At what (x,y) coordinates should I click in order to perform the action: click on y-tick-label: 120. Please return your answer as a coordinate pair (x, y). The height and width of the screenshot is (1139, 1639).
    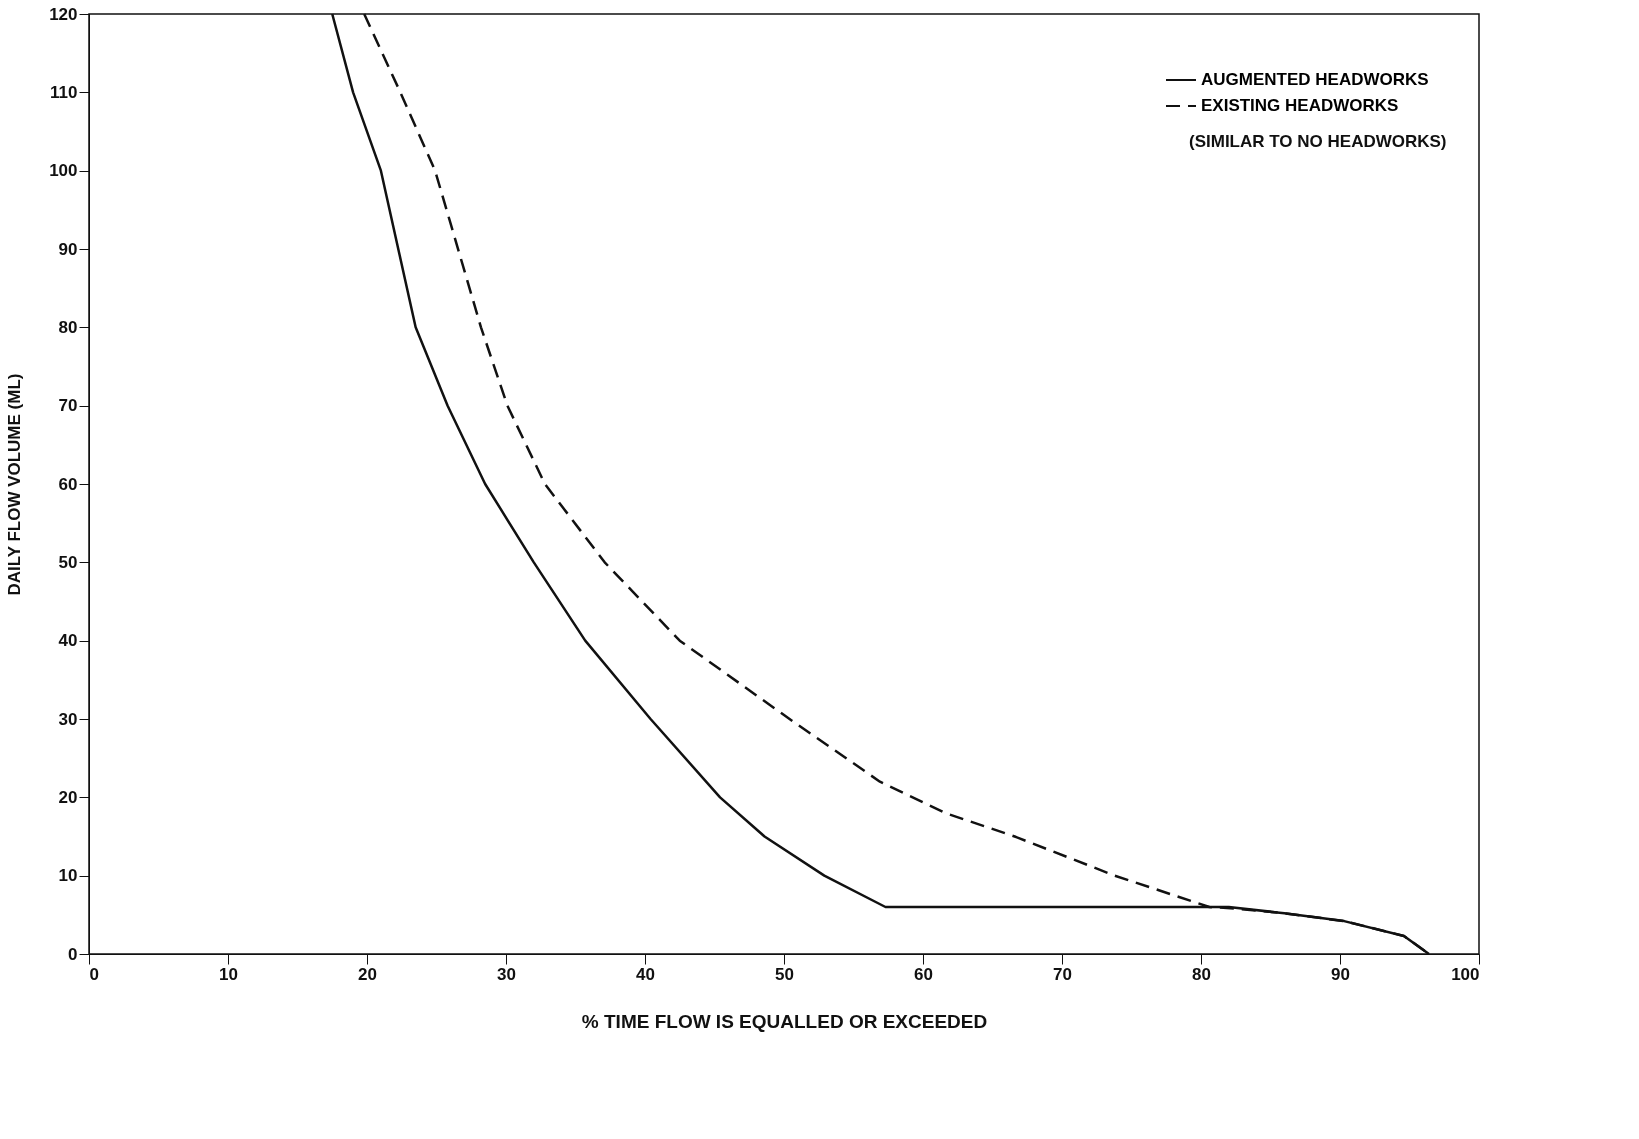
    Looking at the image, I should click on (63, 14).